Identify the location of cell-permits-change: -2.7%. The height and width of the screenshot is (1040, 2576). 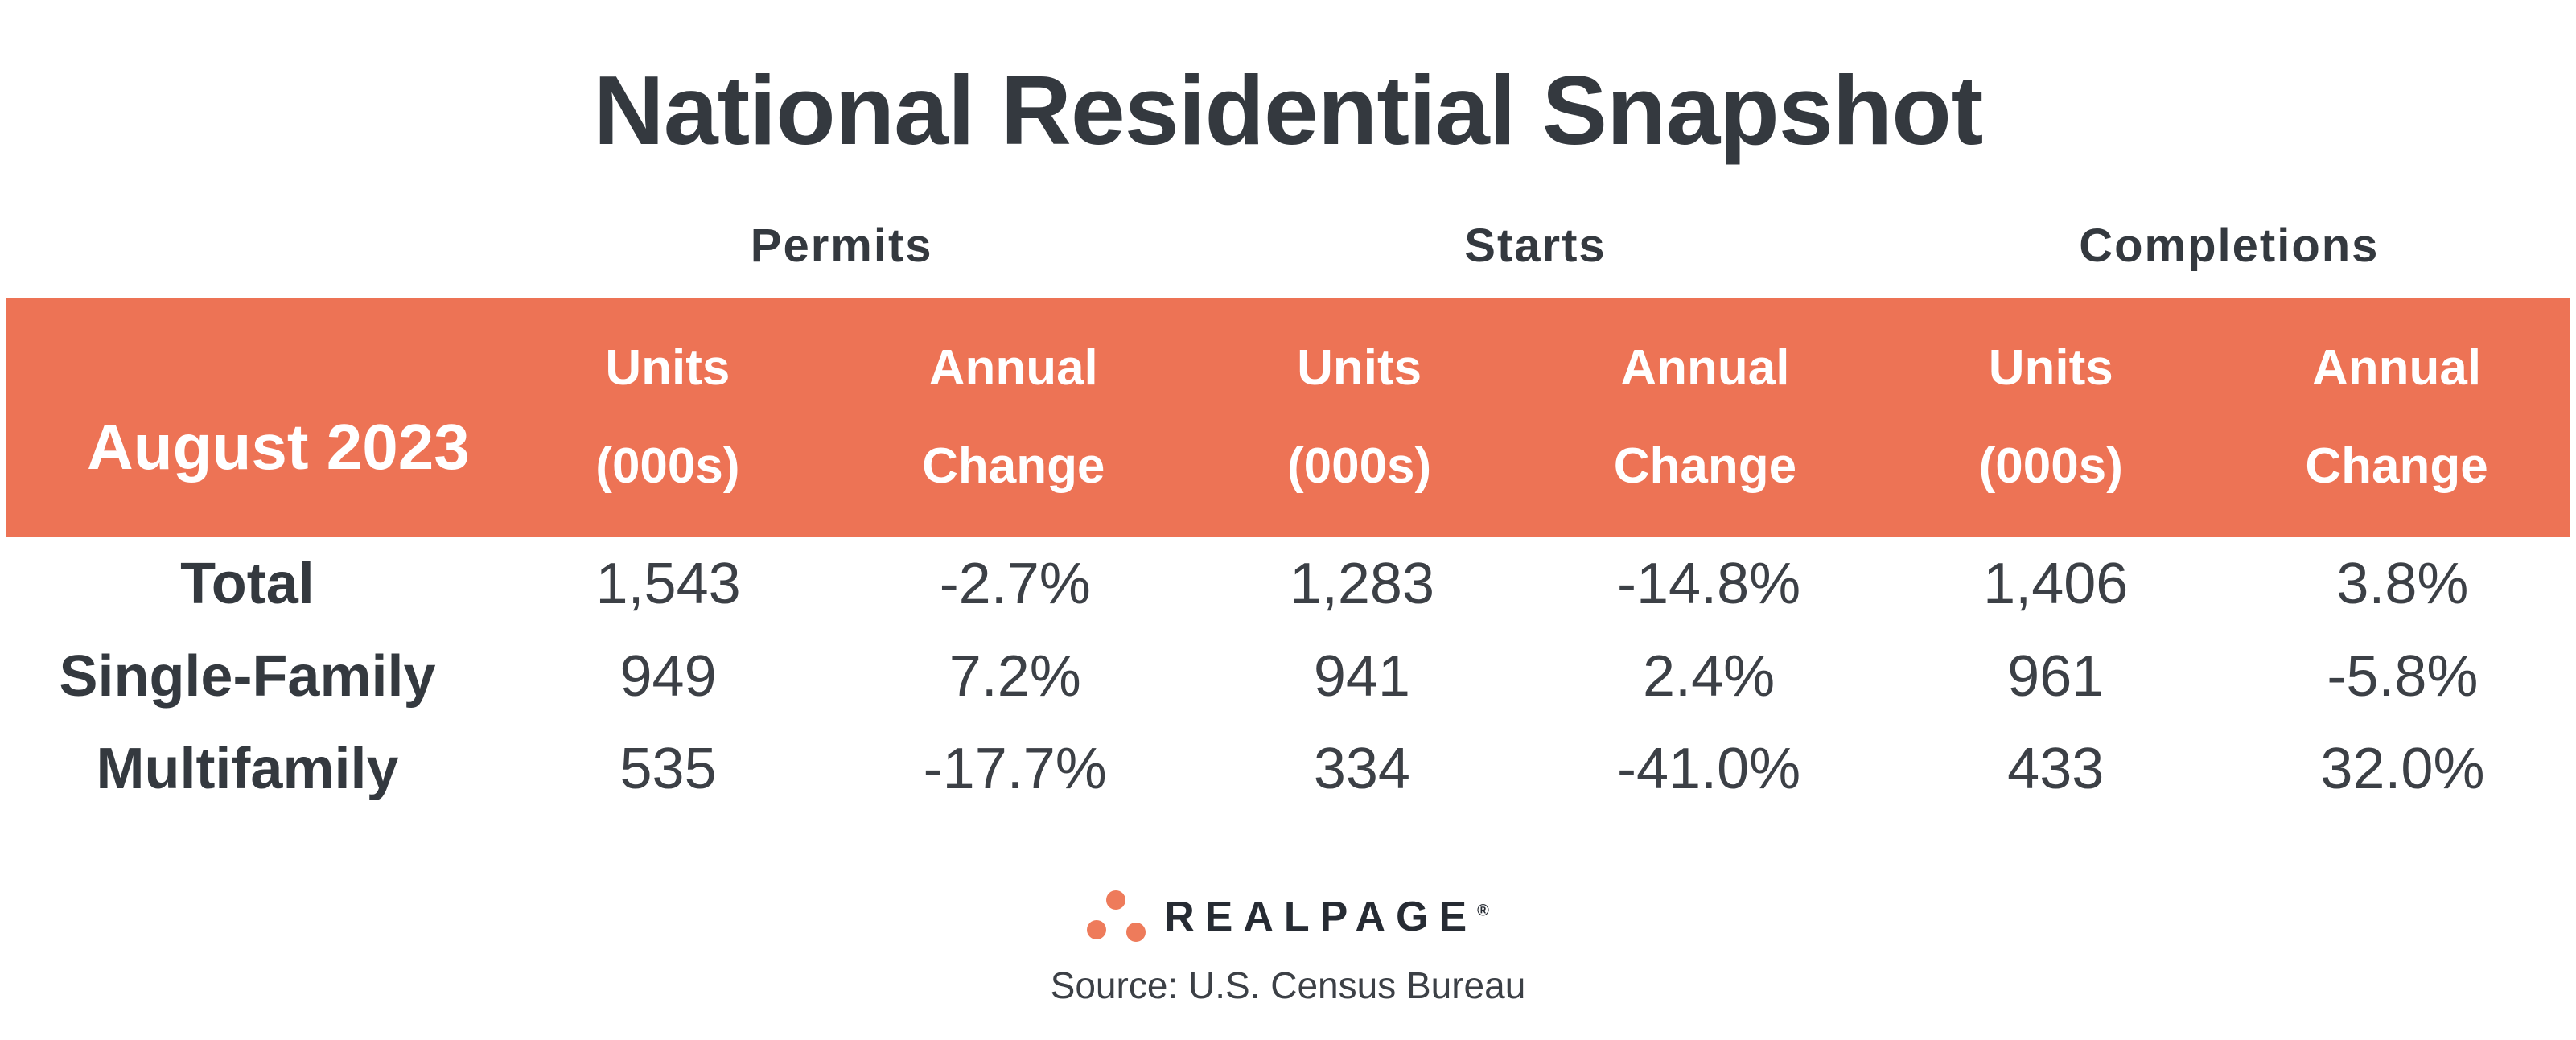
(1015, 583).